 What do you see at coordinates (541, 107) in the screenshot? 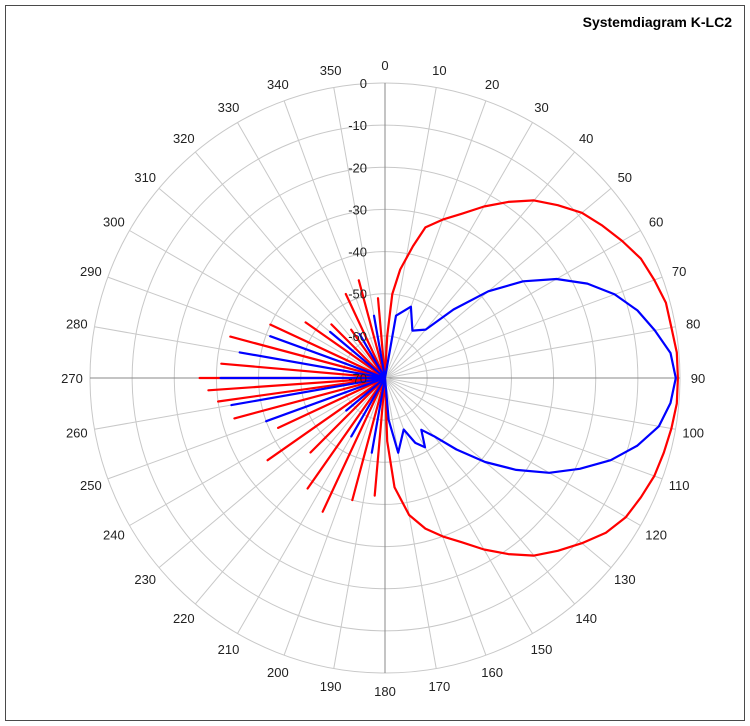
I see `angle-tick-label: 30` at bounding box center [541, 107].